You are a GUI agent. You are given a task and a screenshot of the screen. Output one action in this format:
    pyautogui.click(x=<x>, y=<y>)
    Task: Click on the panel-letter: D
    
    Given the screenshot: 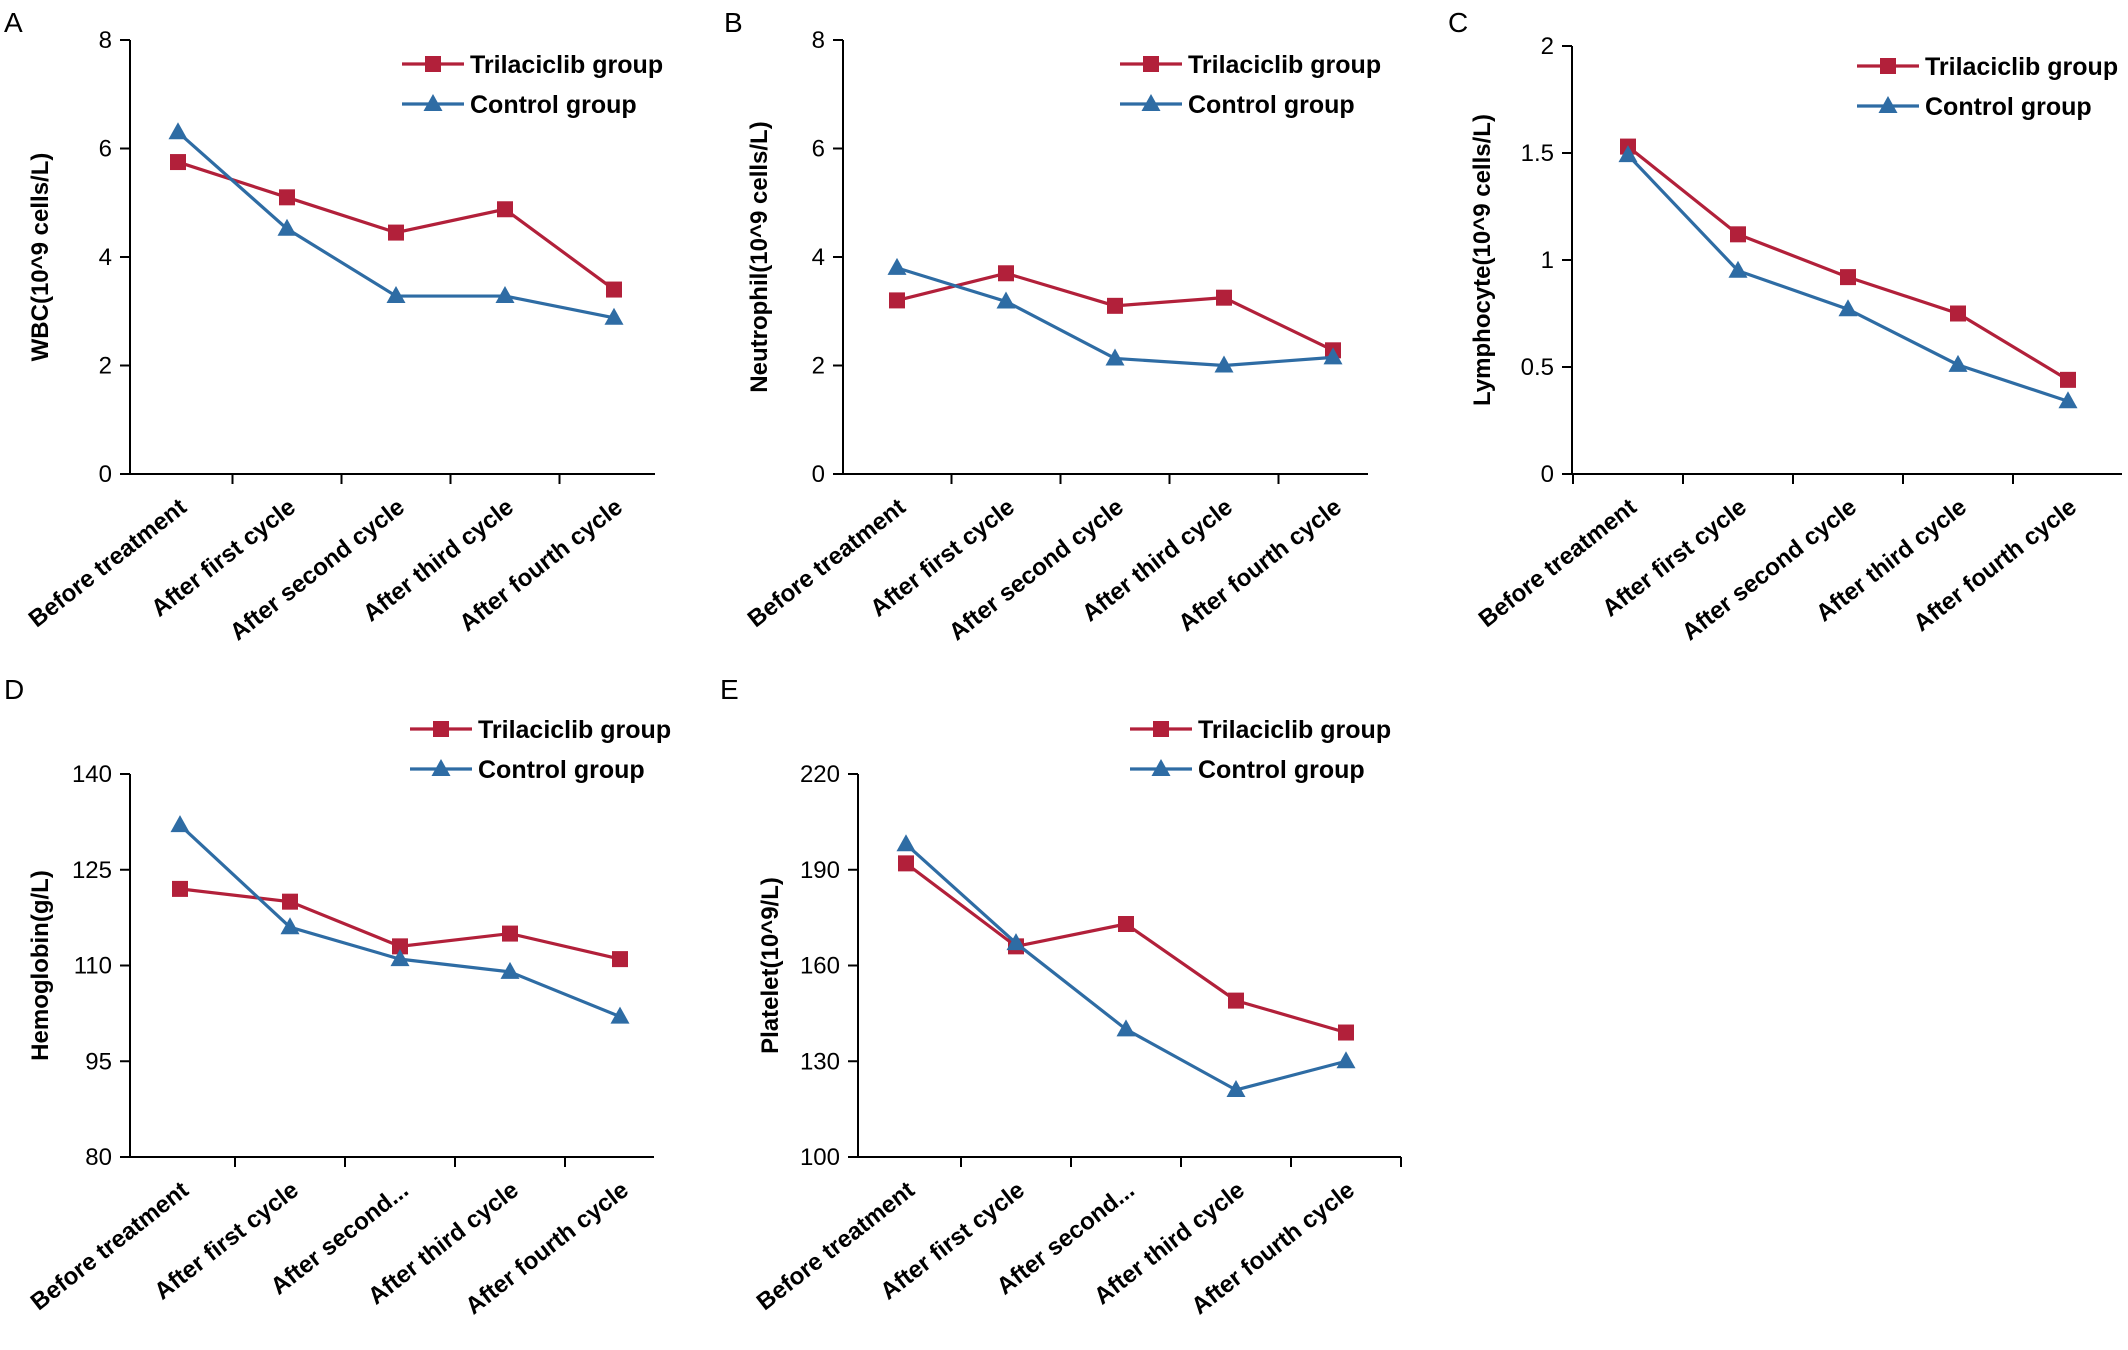 What is the action you would take?
    pyautogui.click(x=14, y=689)
    